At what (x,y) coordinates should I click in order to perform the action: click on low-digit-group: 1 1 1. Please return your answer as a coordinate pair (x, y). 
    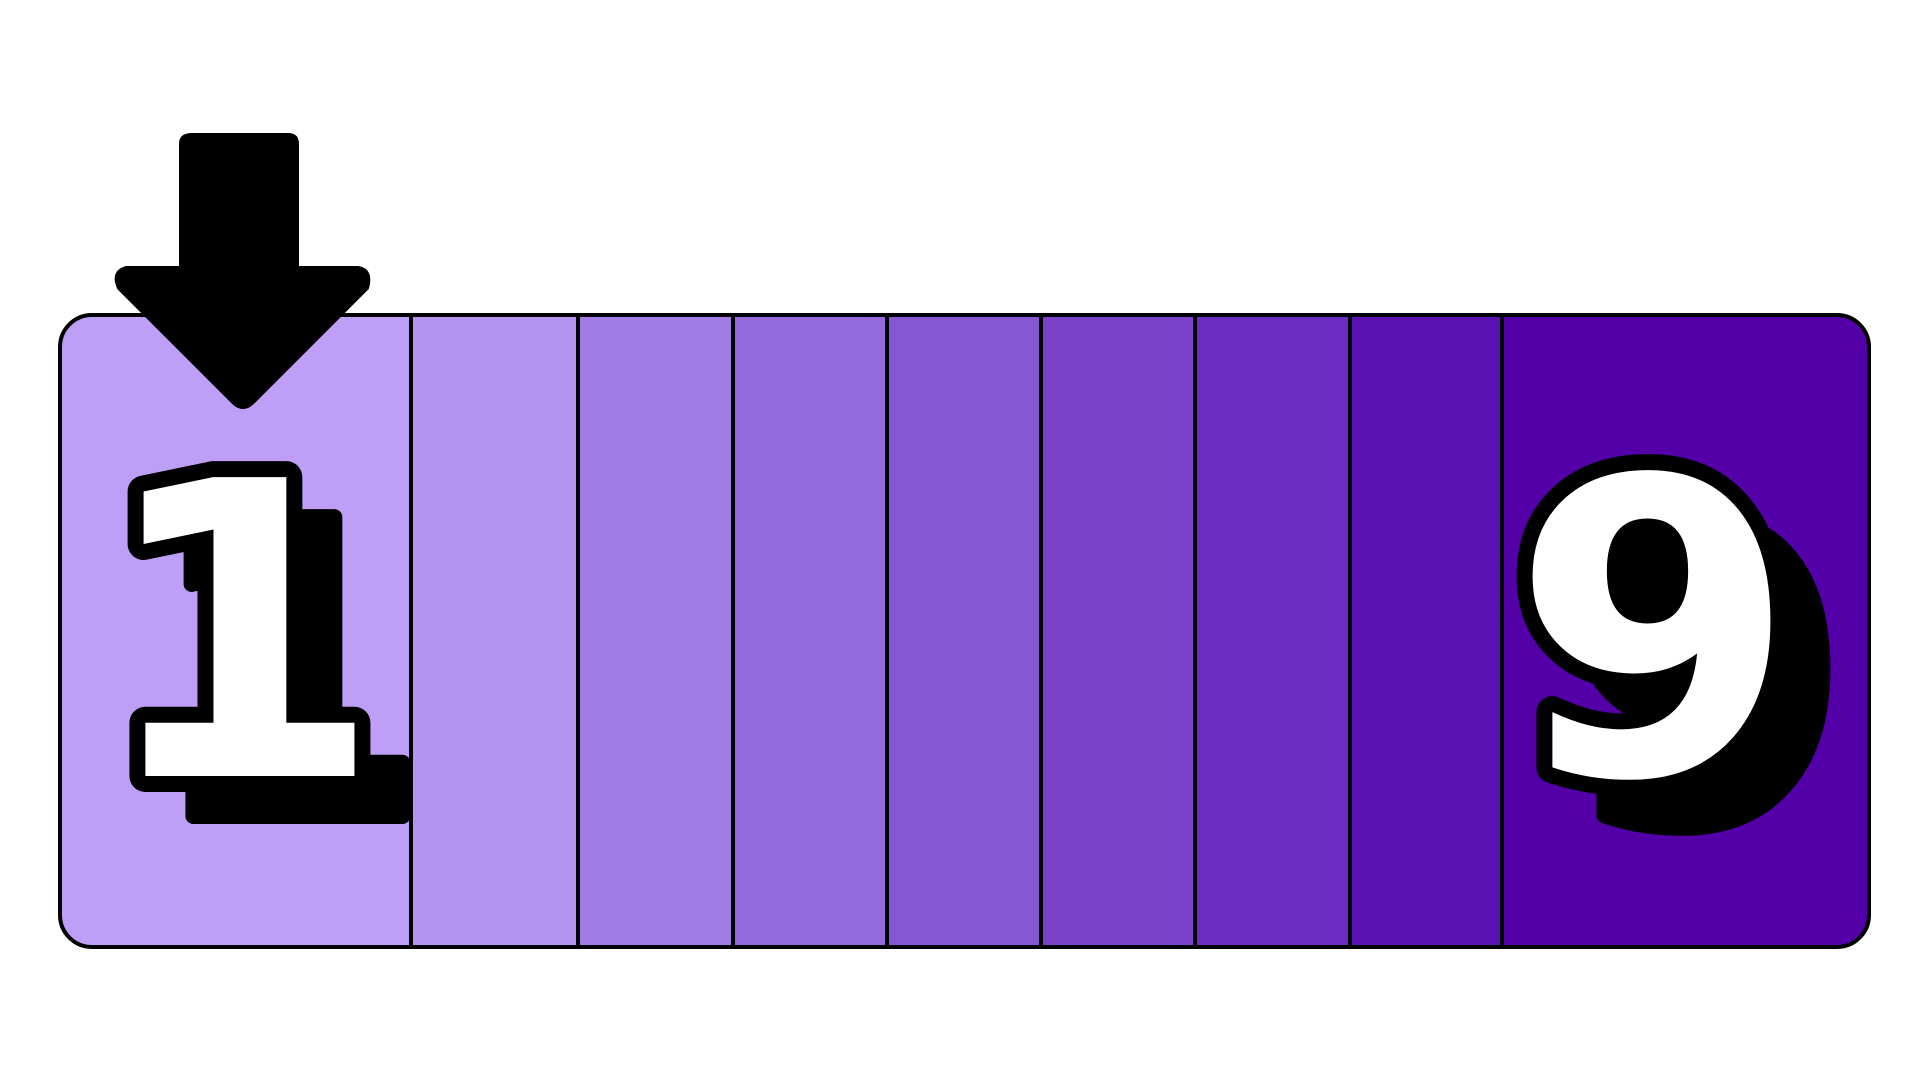
    Looking at the image, I should click on (259, 650).